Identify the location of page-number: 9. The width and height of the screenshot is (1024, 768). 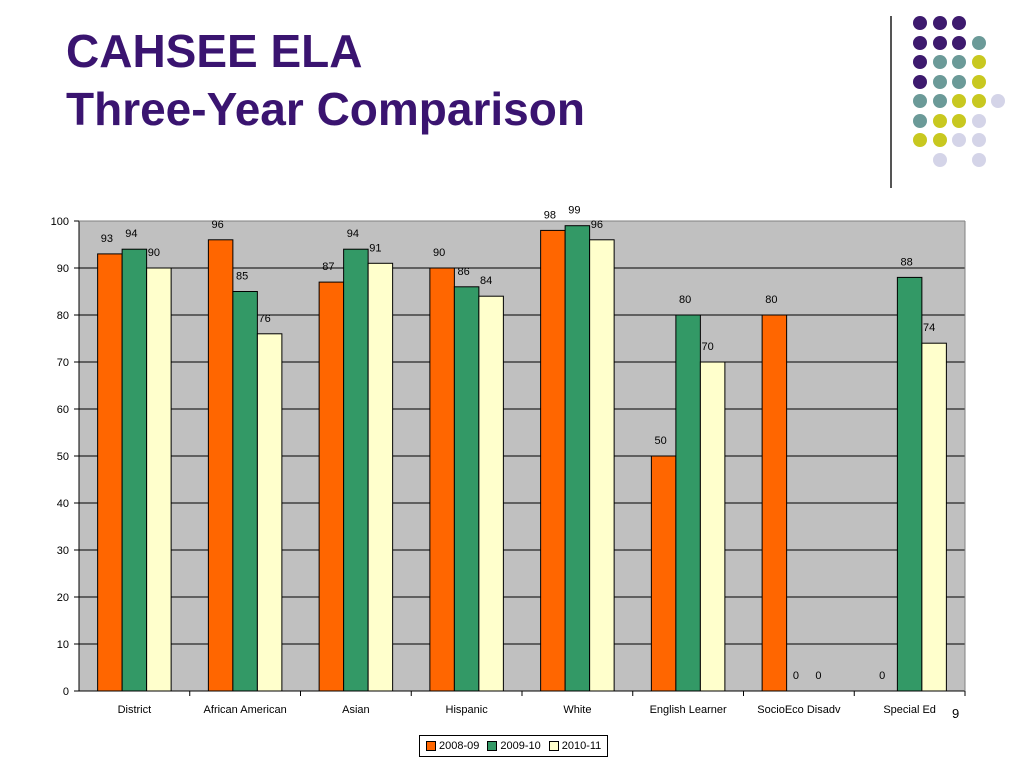
(956, 713).